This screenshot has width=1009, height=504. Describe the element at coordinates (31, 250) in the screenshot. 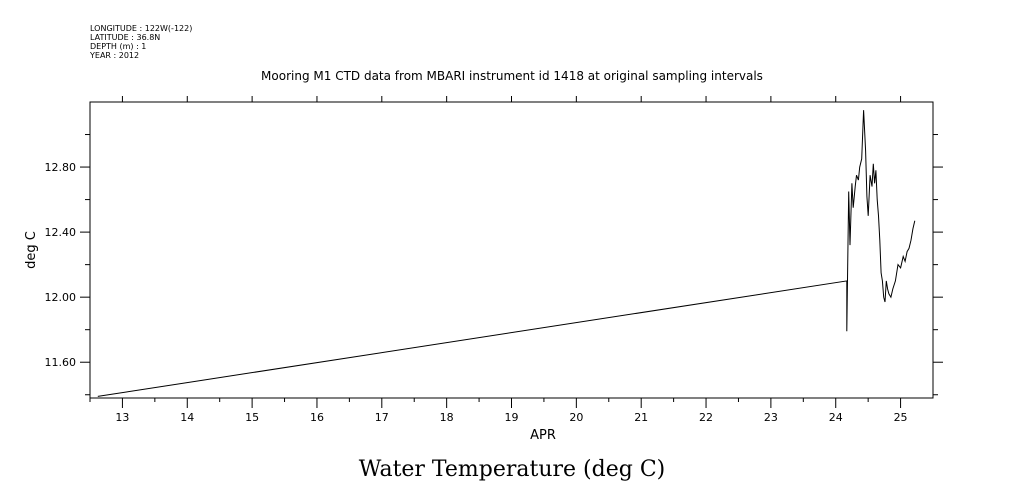

I see `y-axis-label: deg C` at that location.